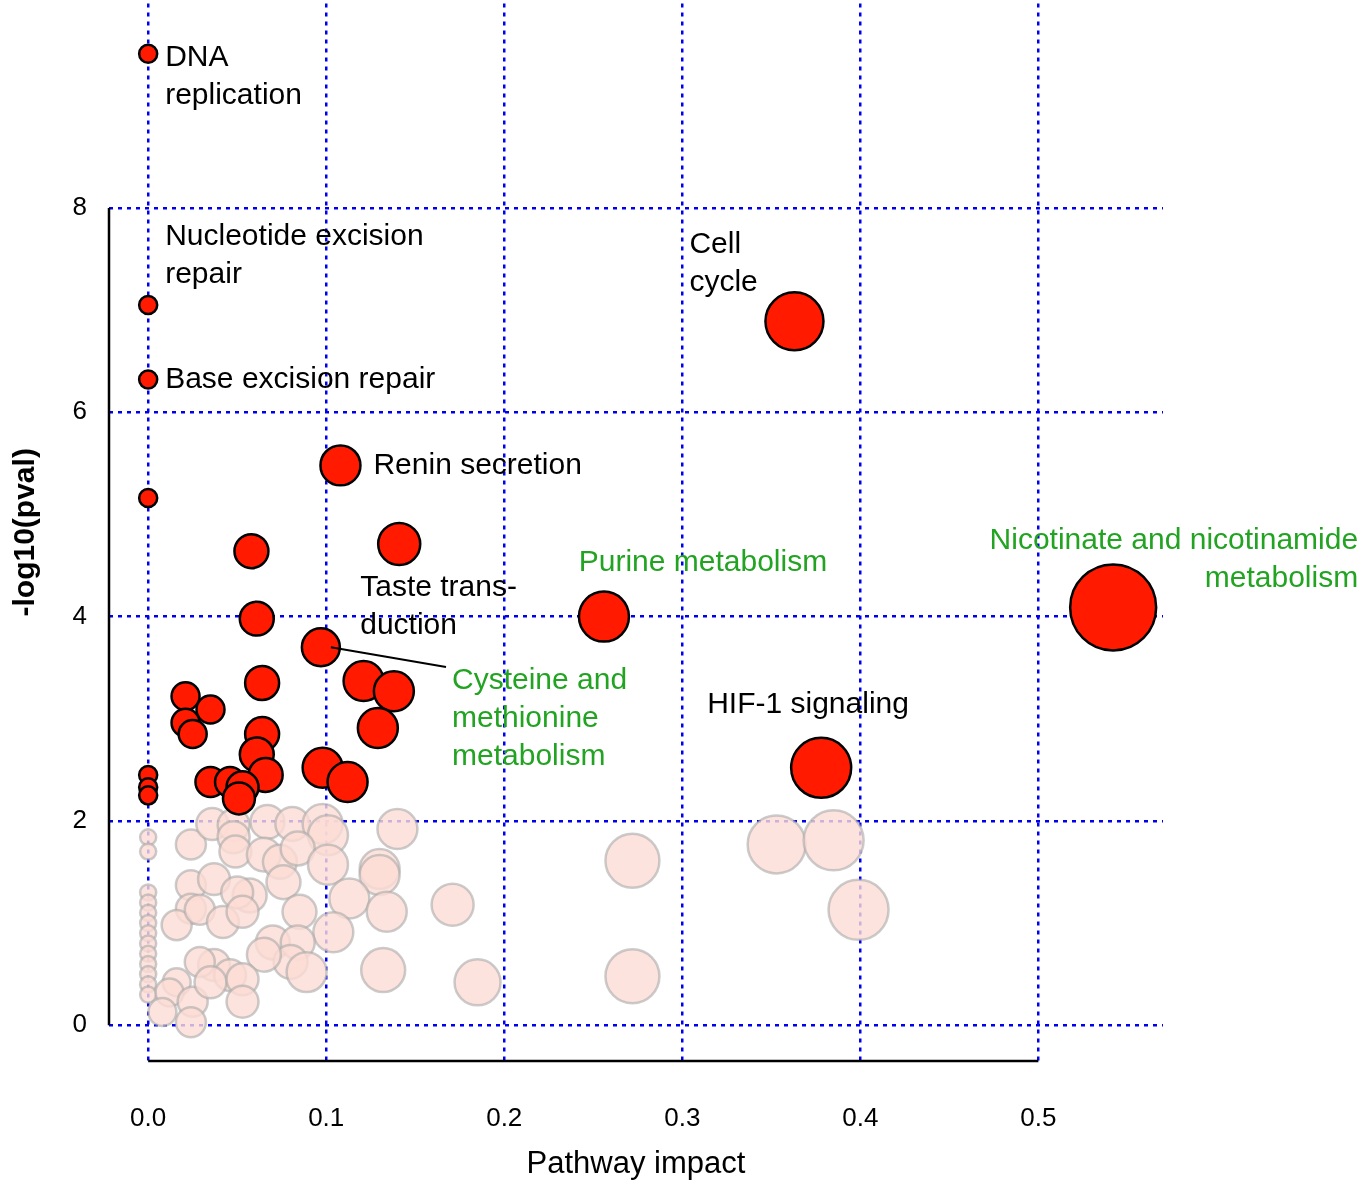 This screenshot has height=1185, width=1361. What do you see at coordinates (682, 1116) in the screenshot?
I see `x-tick-label: 0.3` at bounding box center [682, 1116].